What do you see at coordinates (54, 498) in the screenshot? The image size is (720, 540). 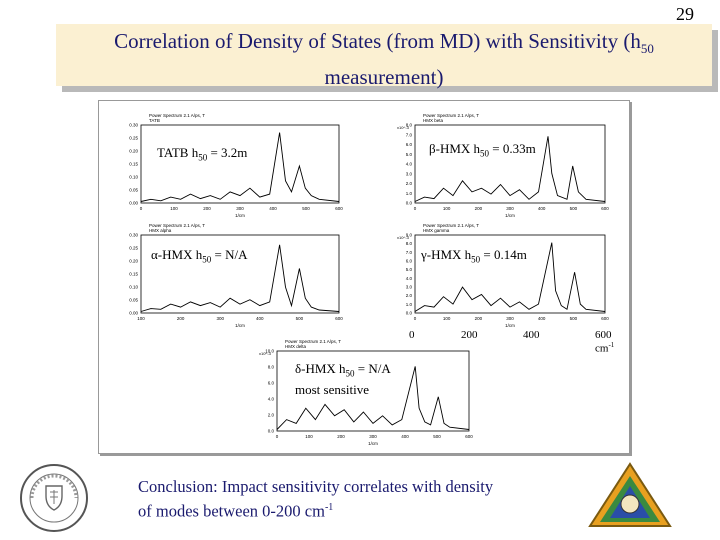 I see `university-seal-icon` at bounding box center [54, 498].